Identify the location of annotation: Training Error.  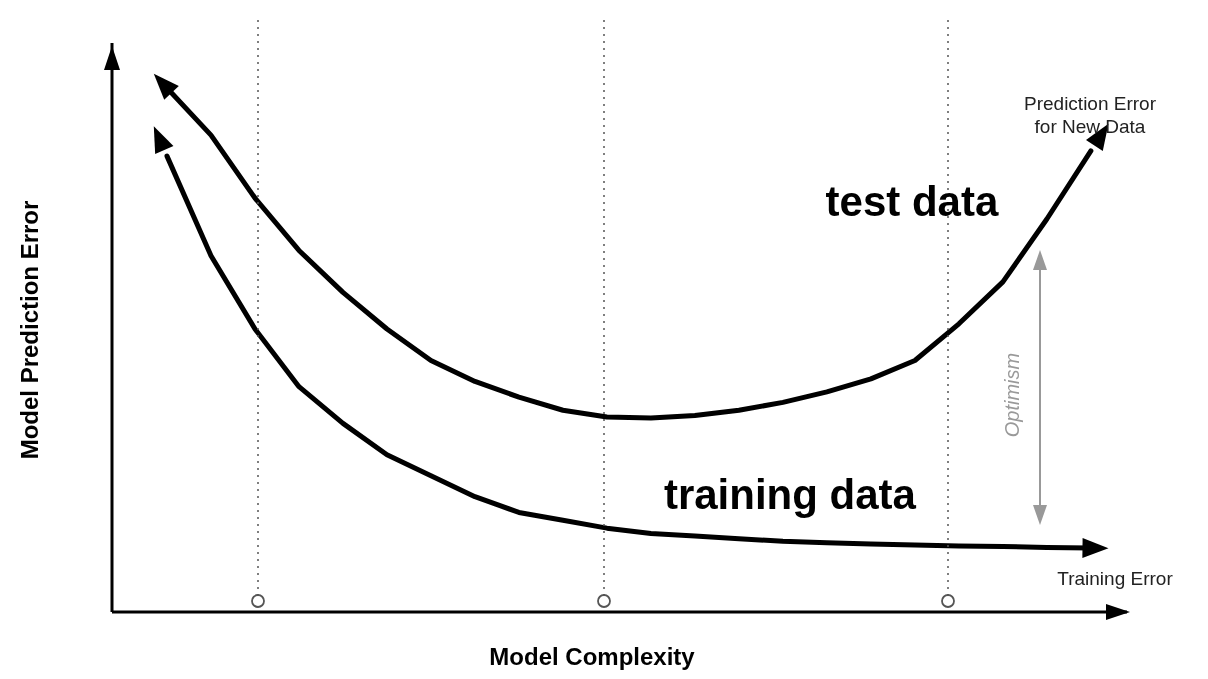
(1115, 578).